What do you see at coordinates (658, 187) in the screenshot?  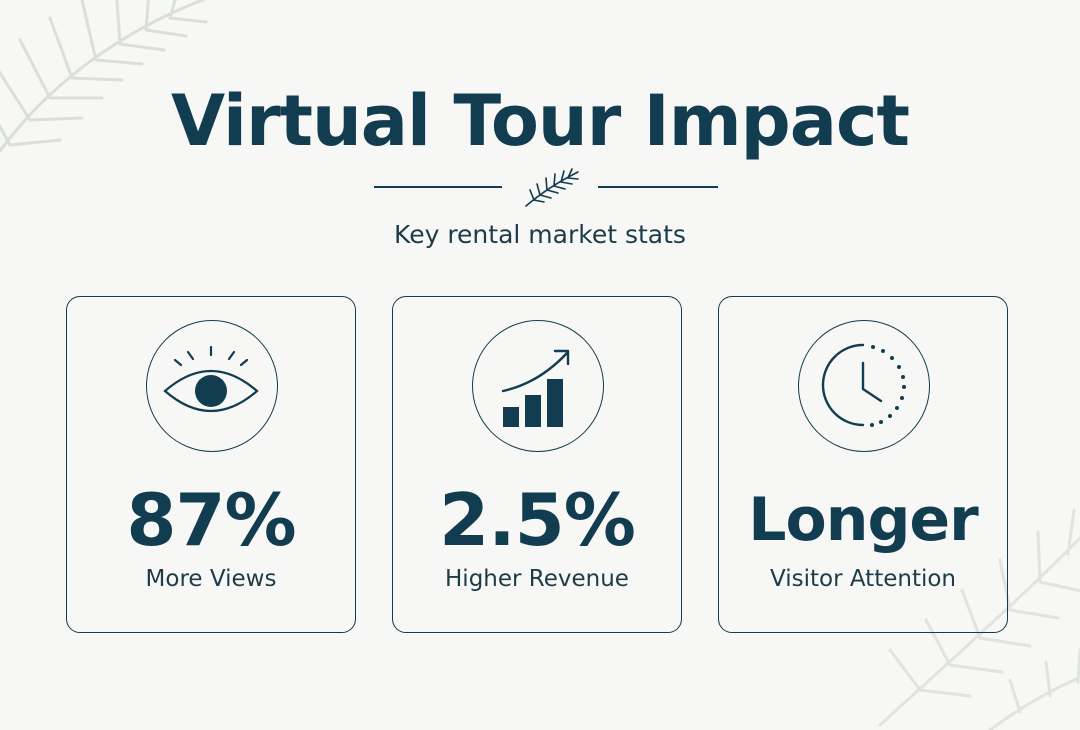 I see `divider-line-right` at bounding box center [658, 187].